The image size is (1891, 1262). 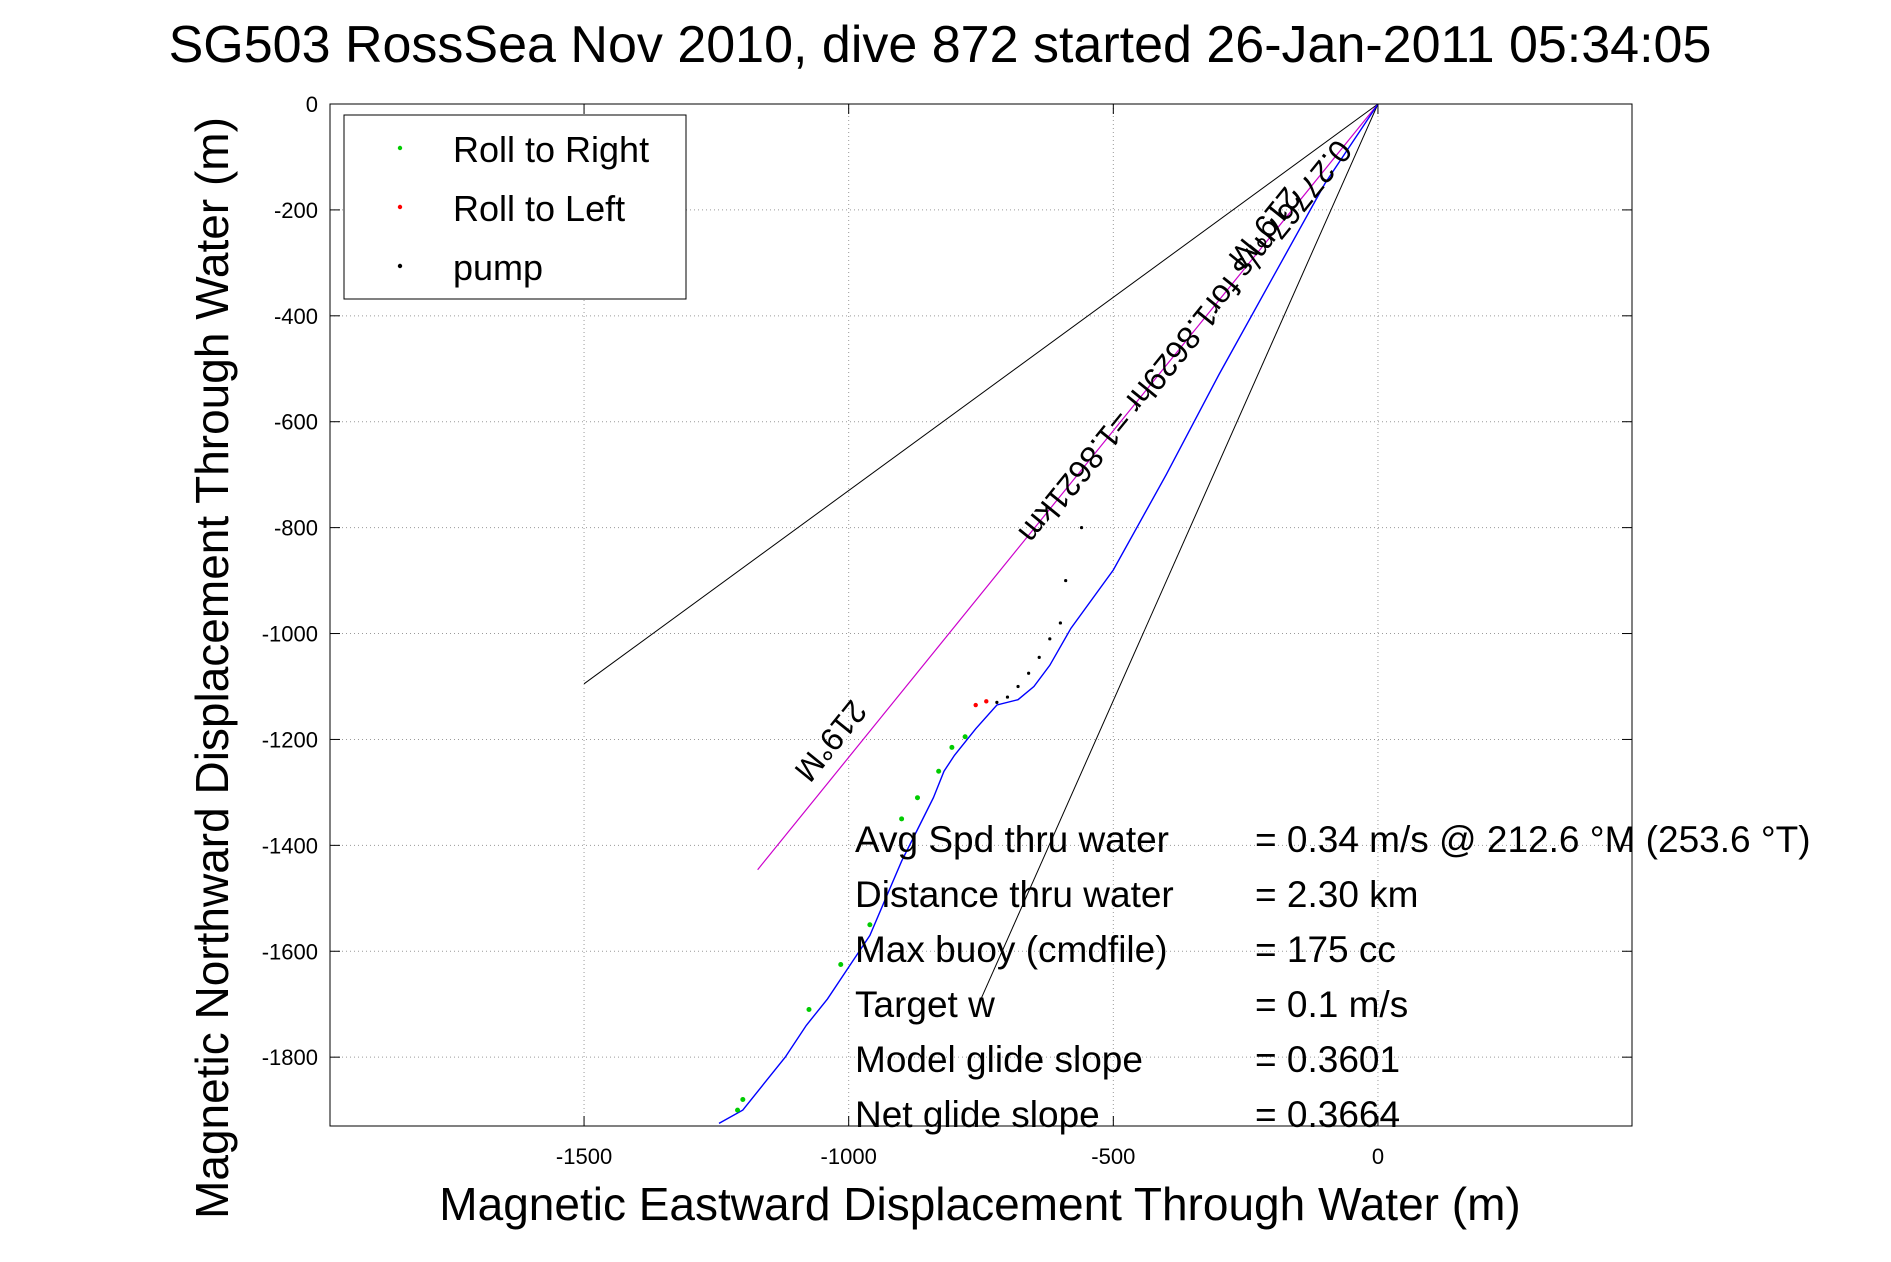 What do you see at coordinates (1325, 949) in the screenshot?
I see `annotation-value: = 175 cc` at bounding box center [1325, 949].